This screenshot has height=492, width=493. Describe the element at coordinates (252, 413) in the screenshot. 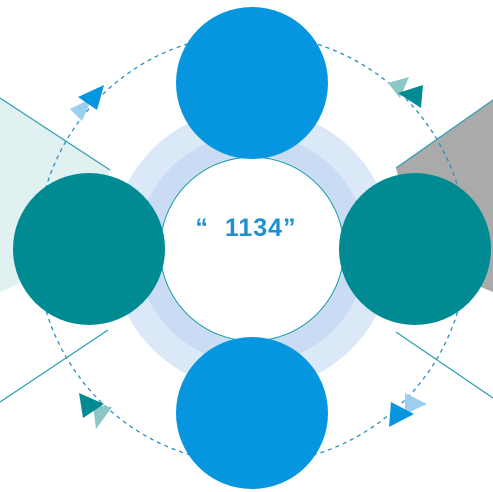

I see `node-bottom` at that location.